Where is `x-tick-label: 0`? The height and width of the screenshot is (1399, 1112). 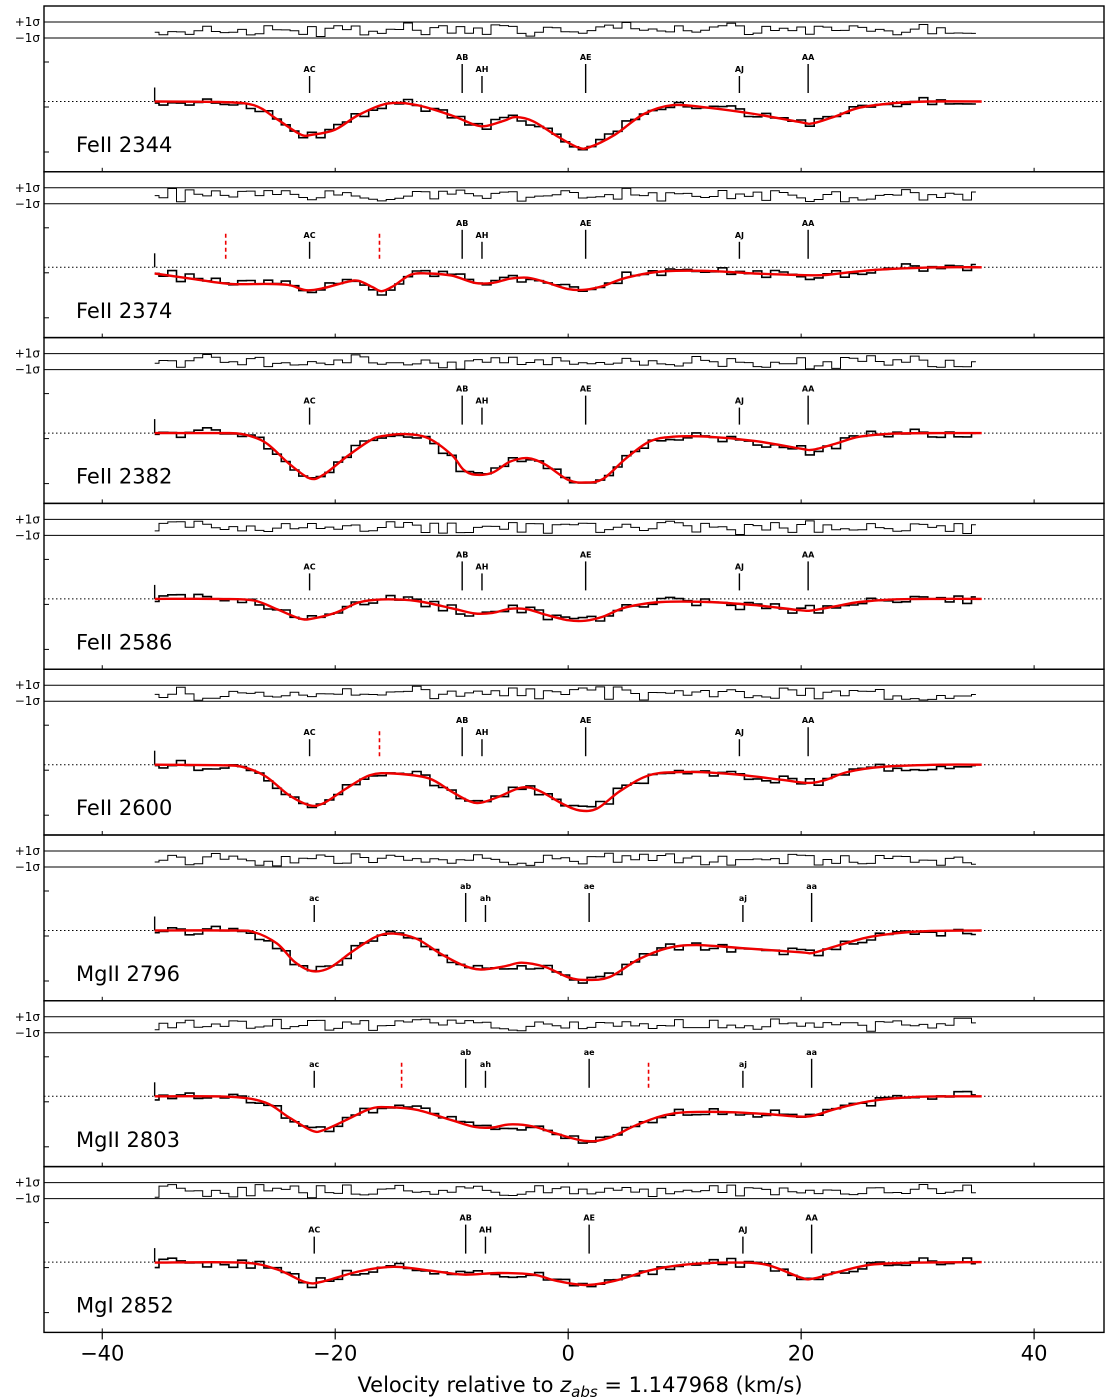
x-tick-label: 0 is located at coordinates (567, 1353).